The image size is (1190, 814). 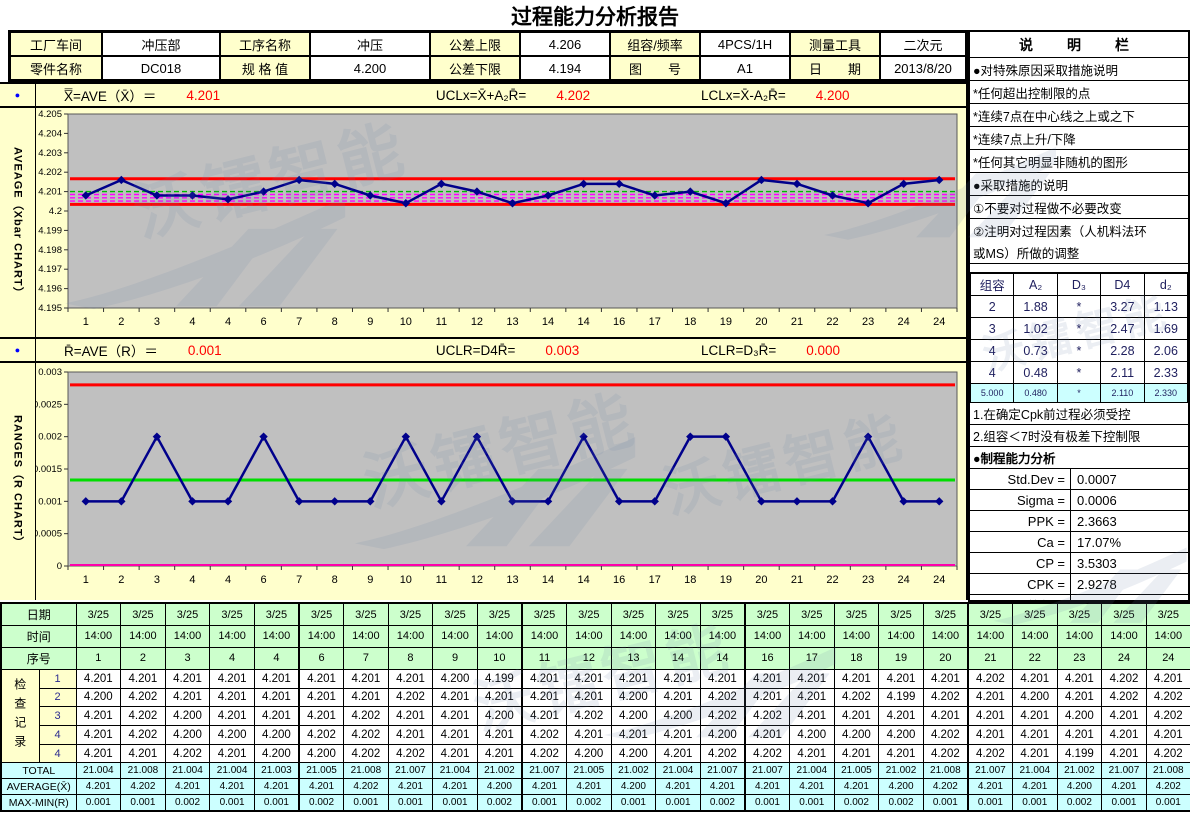 What do you see at coordinates (161, 68) in the screenshot?
I see `header-value-1-0: DC018` at bounding box center [161, 68].